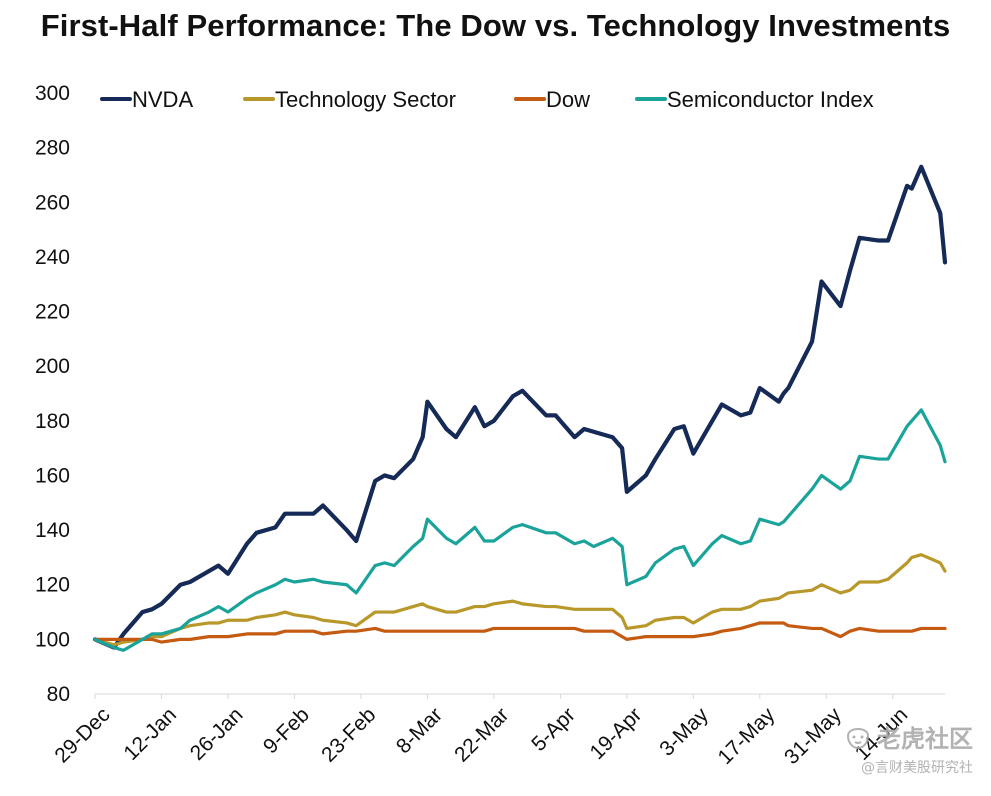 The height and width of the screenshot is (796, 991). Describe the element at coordinates (58, 694) in the screenshot. I see `y-tick-label: 80` at that location.